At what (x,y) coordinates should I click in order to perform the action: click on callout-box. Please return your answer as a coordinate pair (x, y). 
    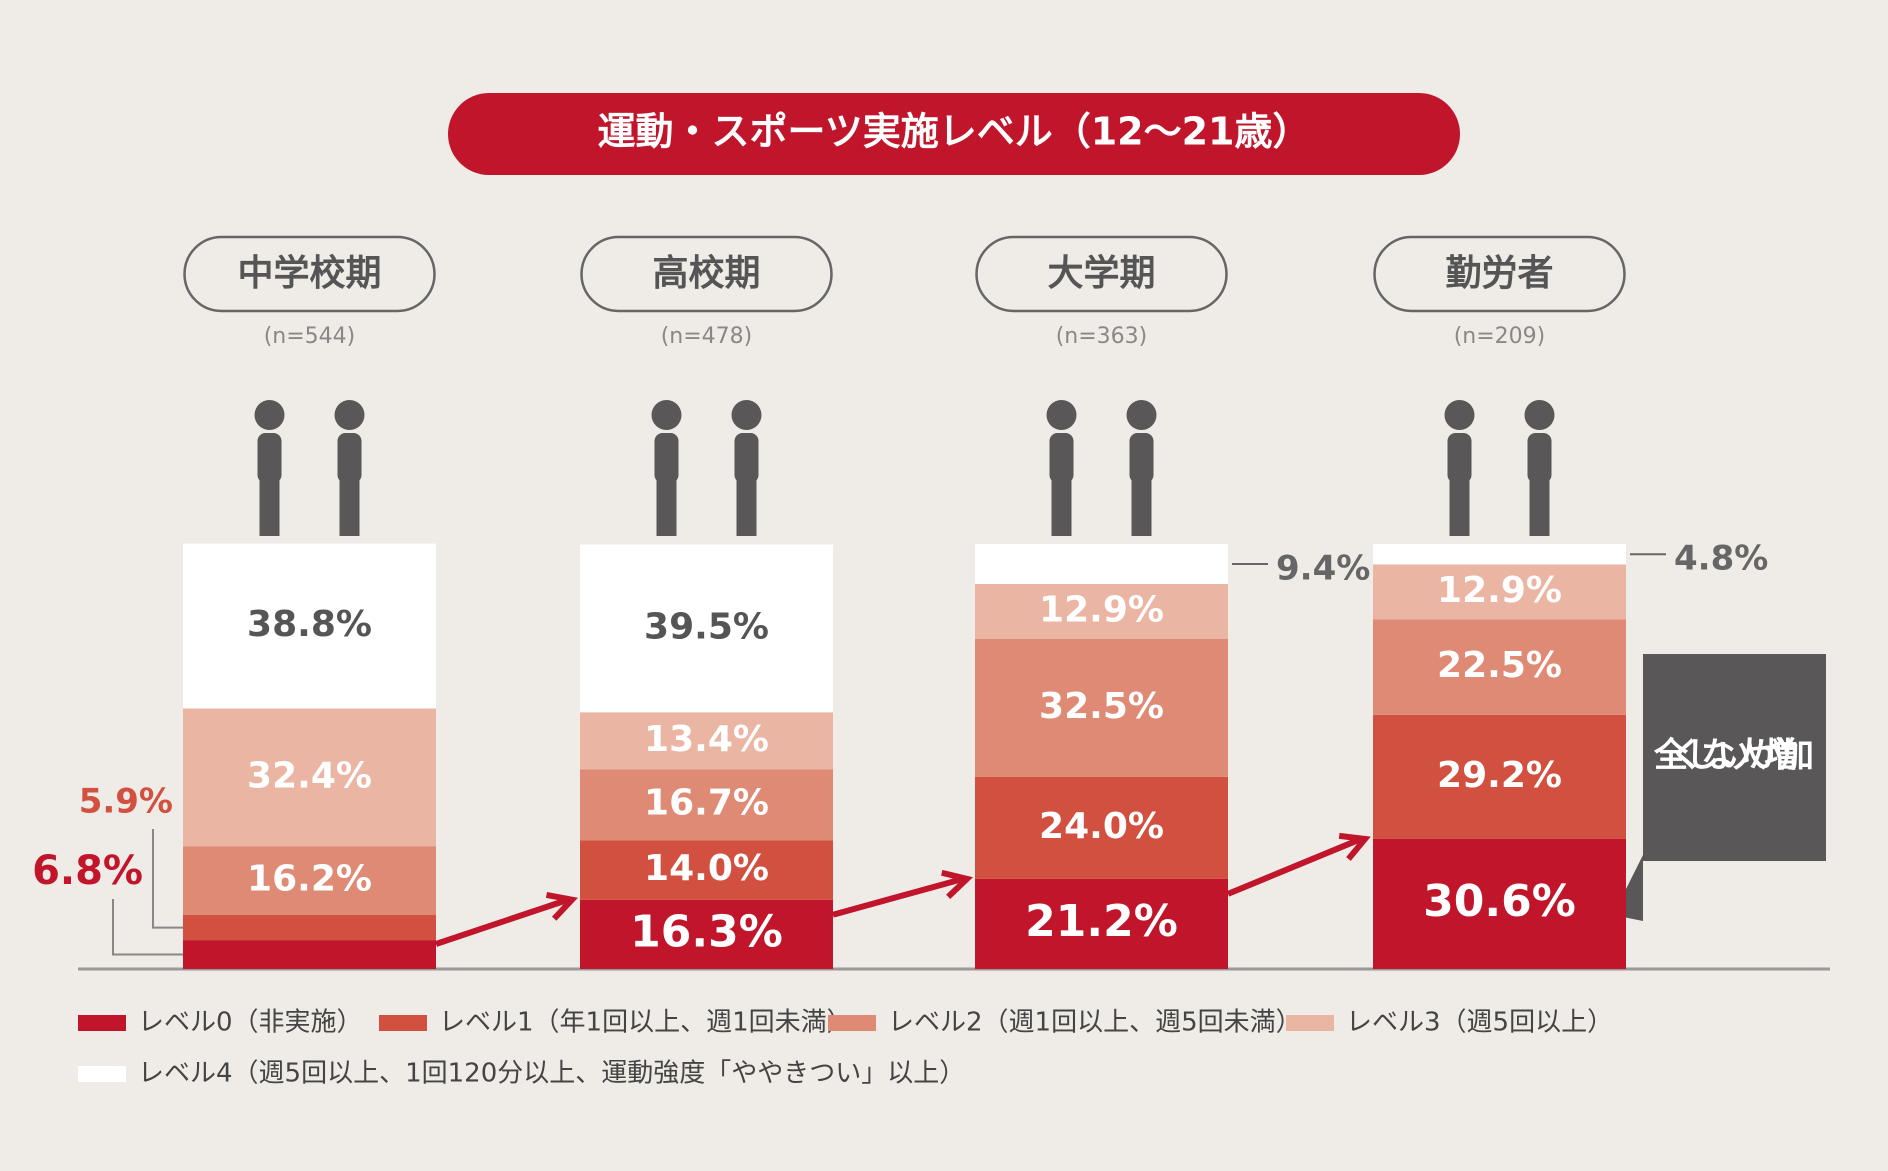
    Looking at the image, I should click on (1719, 787).